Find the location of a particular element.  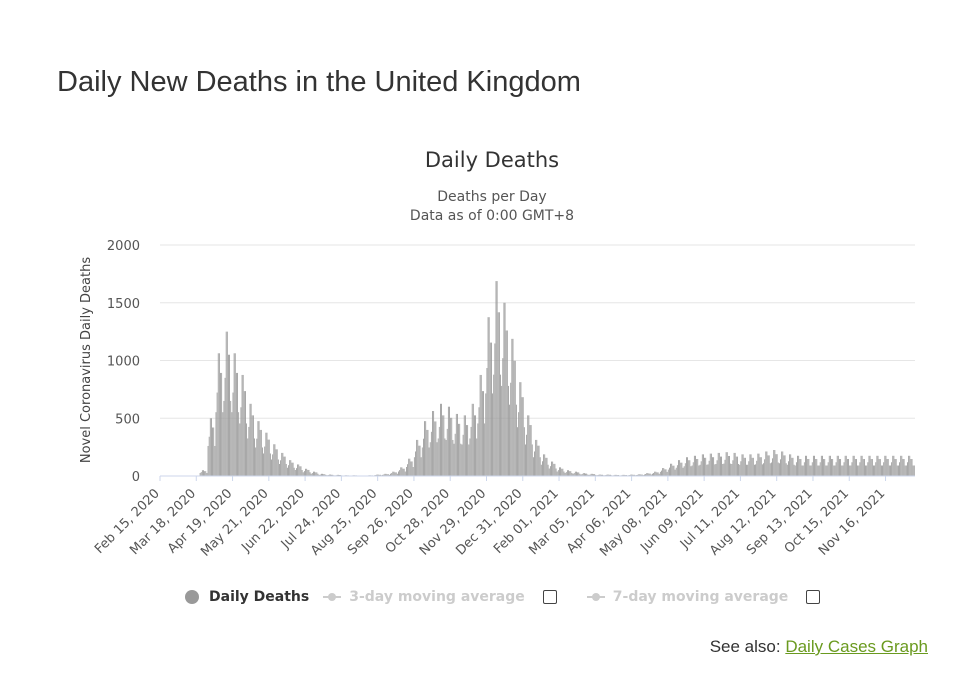

toggle-3-day-checkbox is located at coordinates (549, 597).